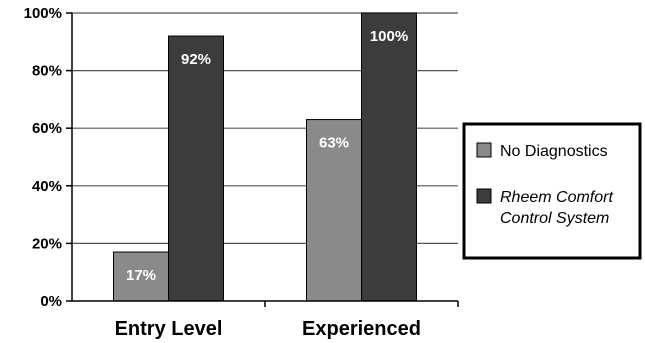 The image size is (645, 343). What do you see at coordinates (196, 59) in the screenshot?
I see `data-label: 92%` at bounding box center [196, 59].